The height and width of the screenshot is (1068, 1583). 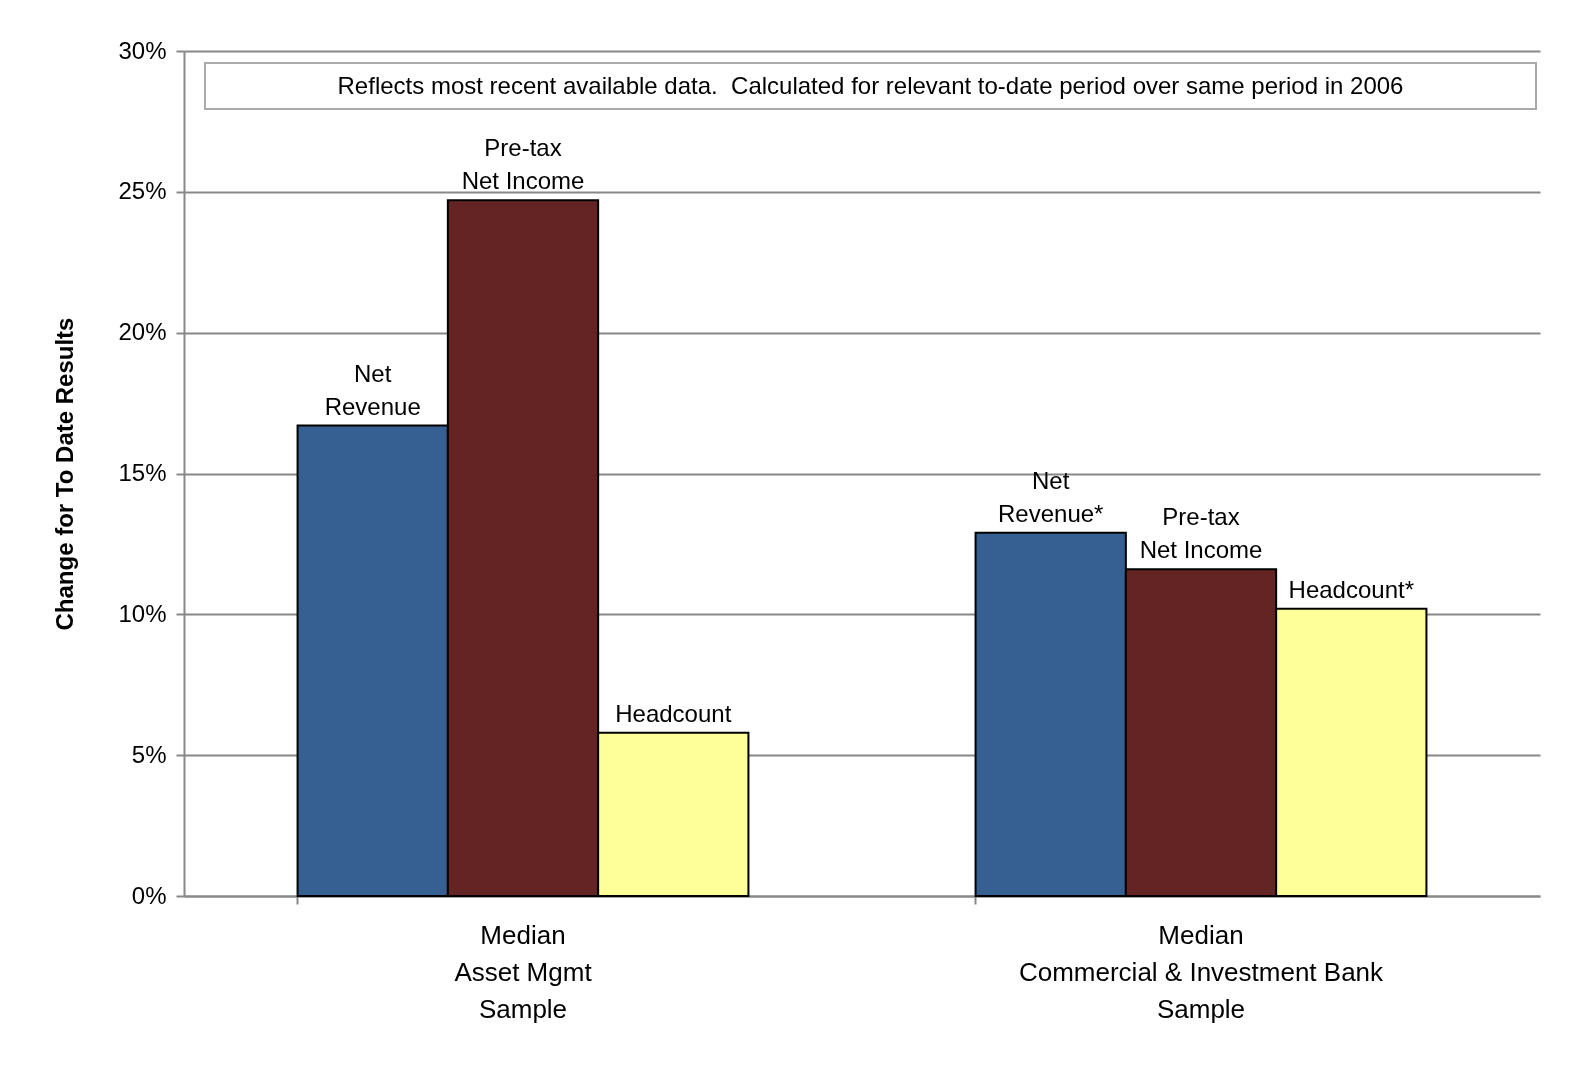 What do you see at coordinates (65, 474) in the screenshot?
I see `y-axis-title: Change for To Date Results` at bounding box center [65, 474].